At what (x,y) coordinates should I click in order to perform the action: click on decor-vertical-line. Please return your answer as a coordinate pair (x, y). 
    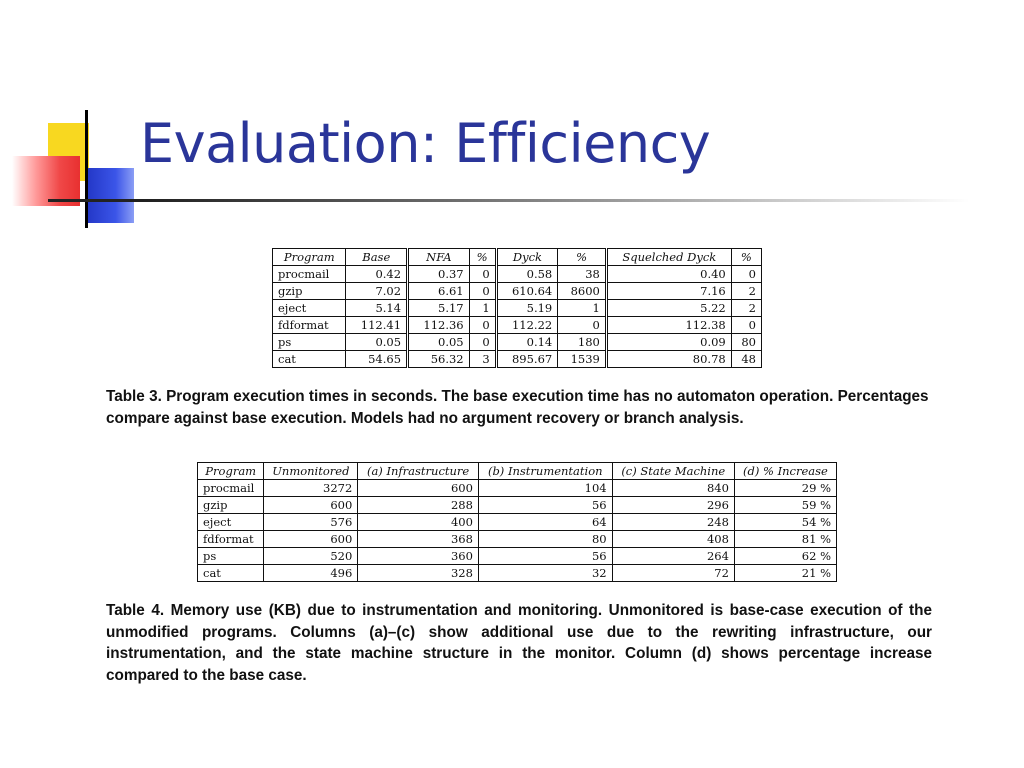
    Looking at the image, I should click on (86, 169).